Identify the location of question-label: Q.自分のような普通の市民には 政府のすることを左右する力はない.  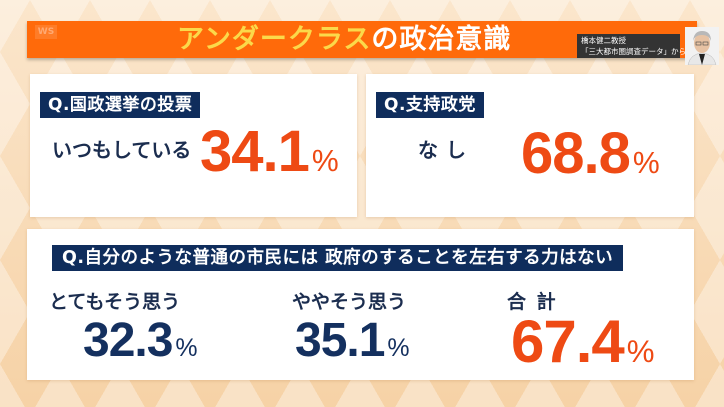
(338, 258).